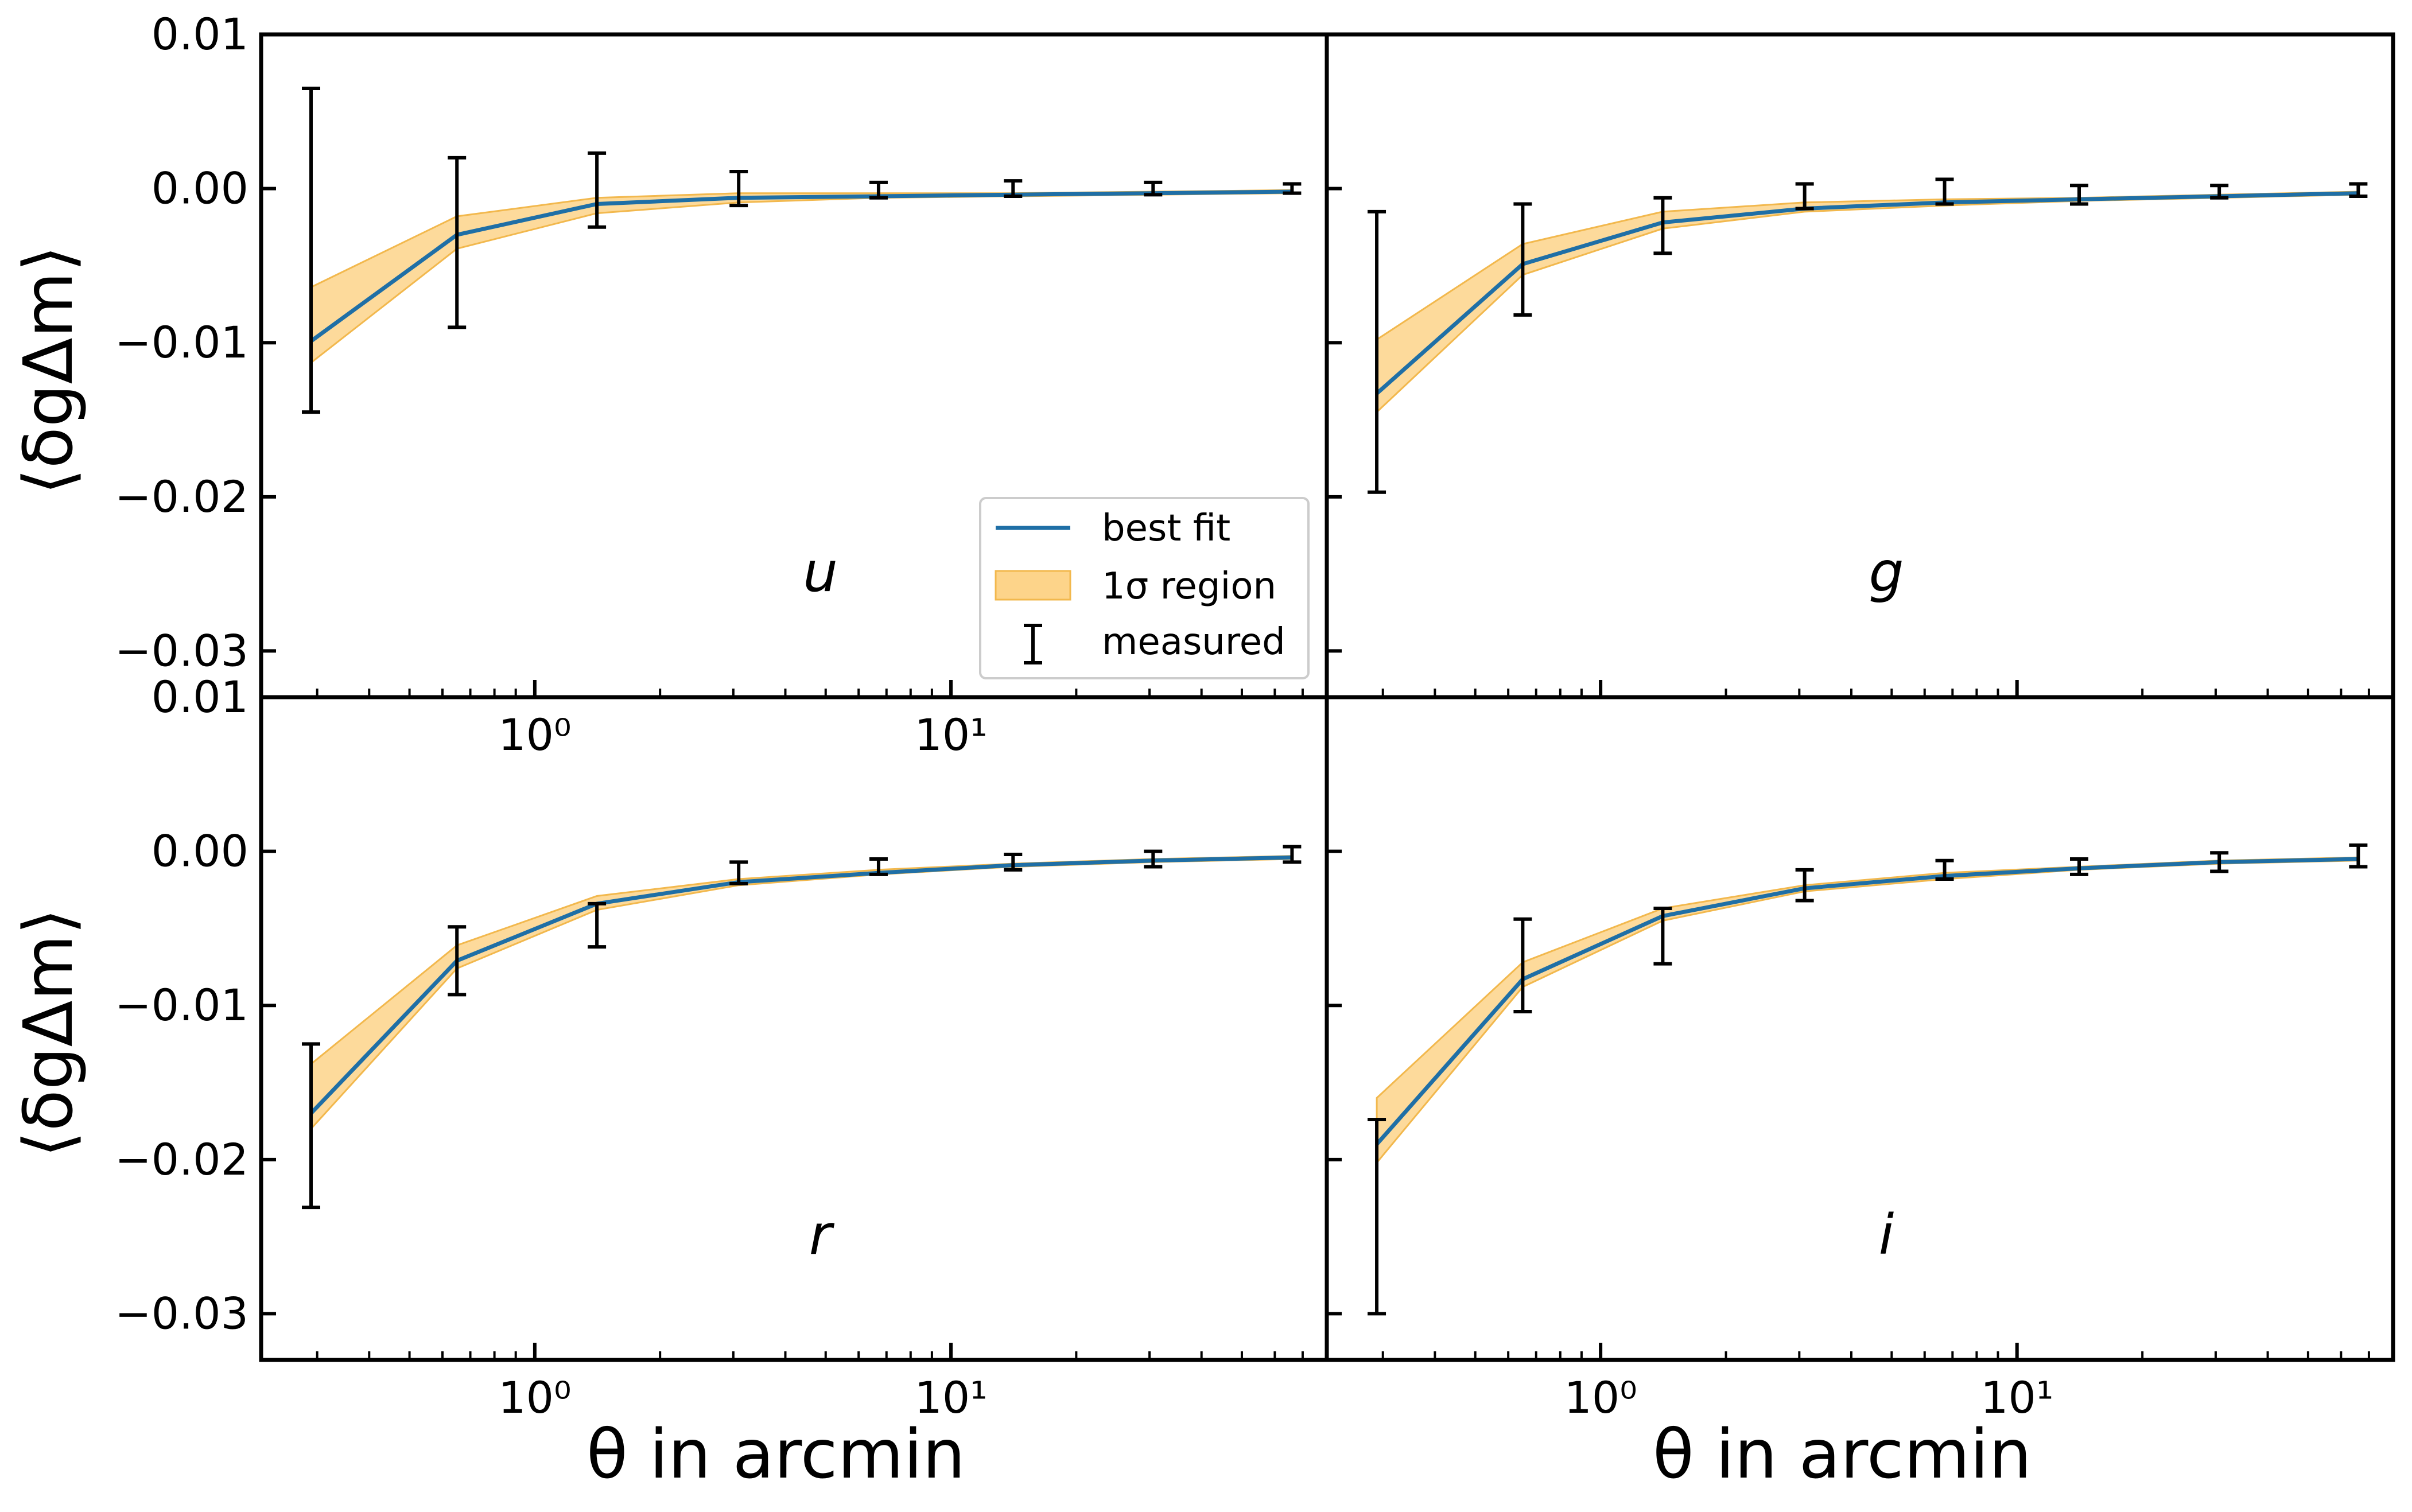 The width and height of the screenshot is (2412, 1512). I want to click on panel-label-i: i, so click(1886, 1235).